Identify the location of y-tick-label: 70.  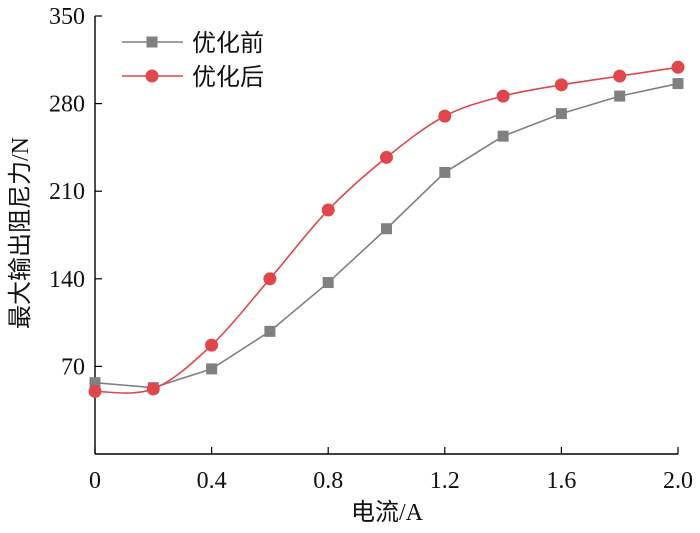
(73, 367).